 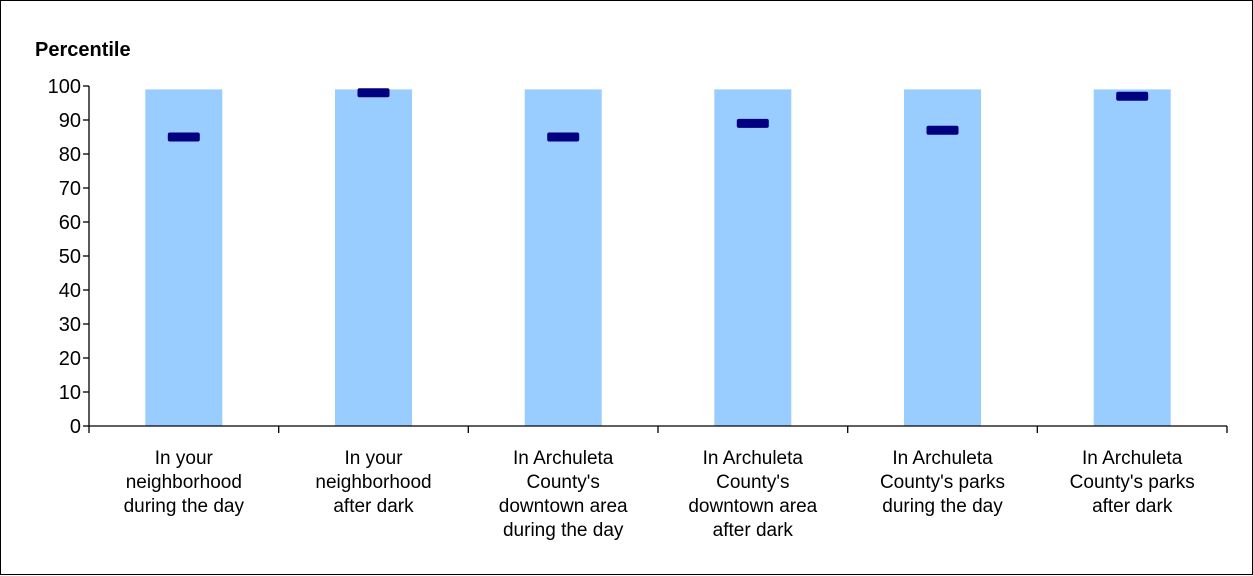 I want to click on y-tick-label: 10, so click(x=70, y=393).